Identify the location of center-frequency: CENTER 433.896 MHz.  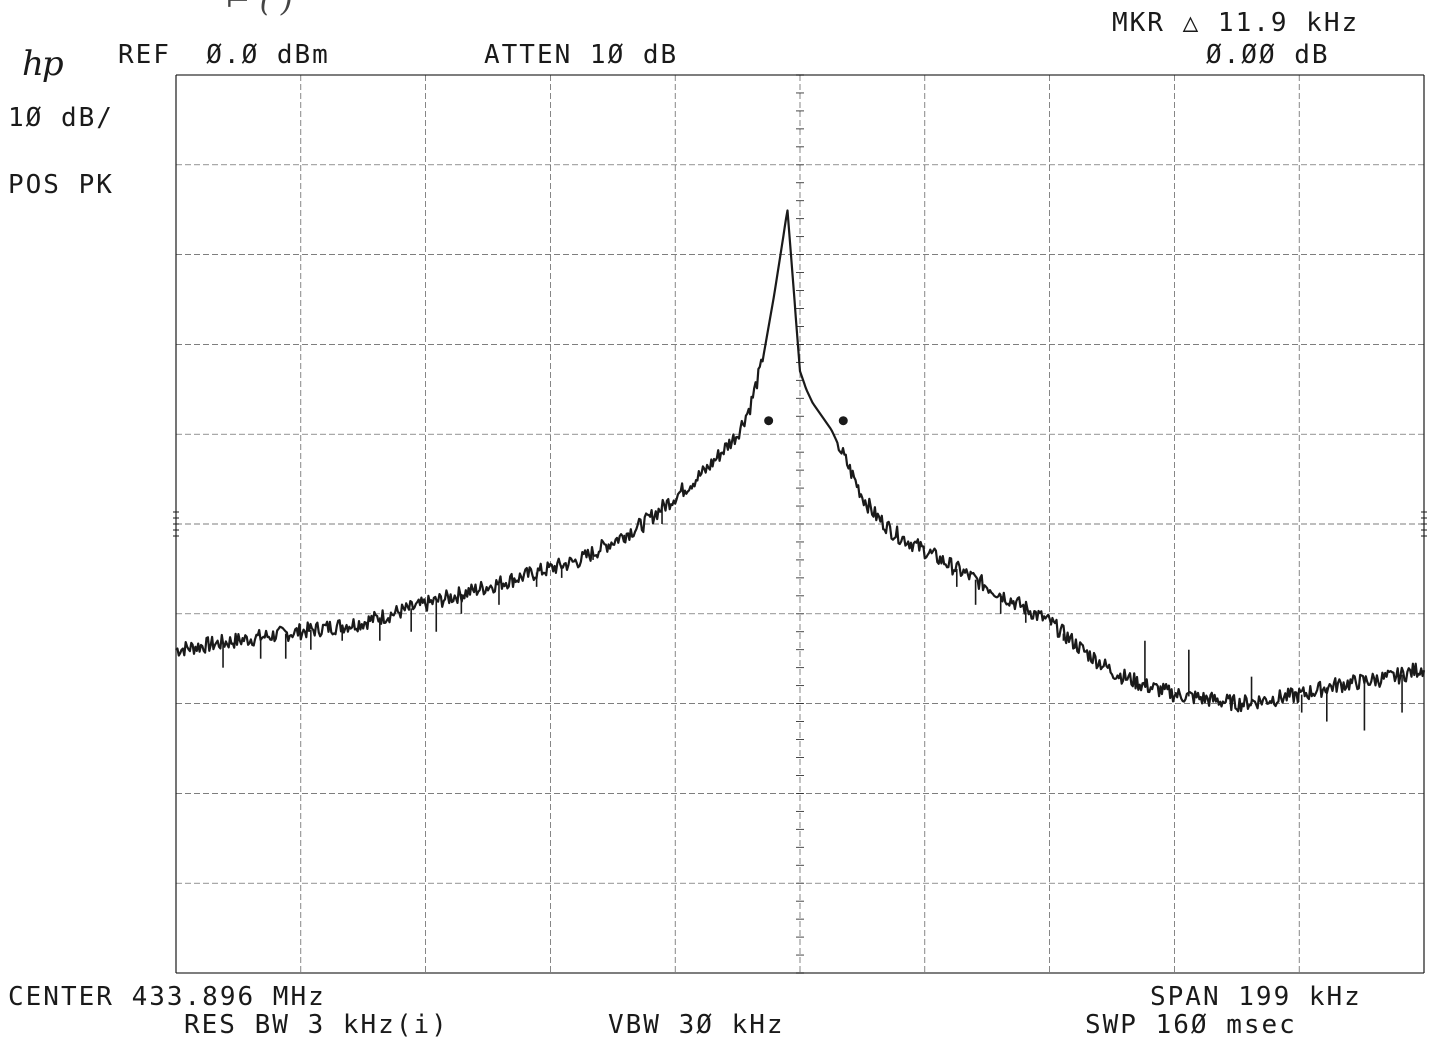
(167, 997).